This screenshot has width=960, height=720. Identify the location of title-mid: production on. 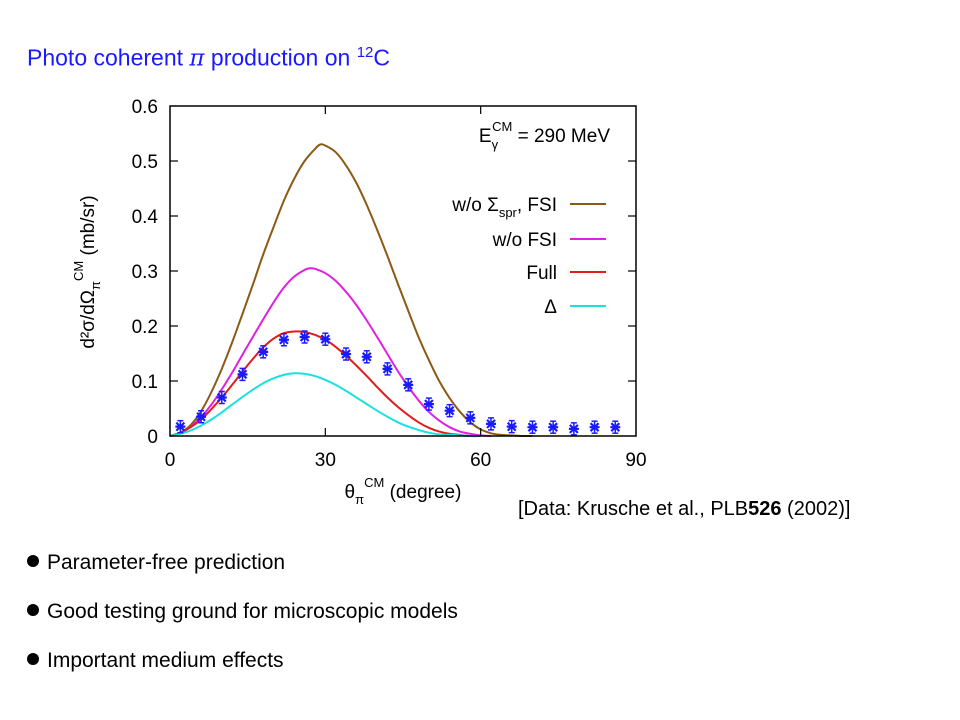
(280, 57).